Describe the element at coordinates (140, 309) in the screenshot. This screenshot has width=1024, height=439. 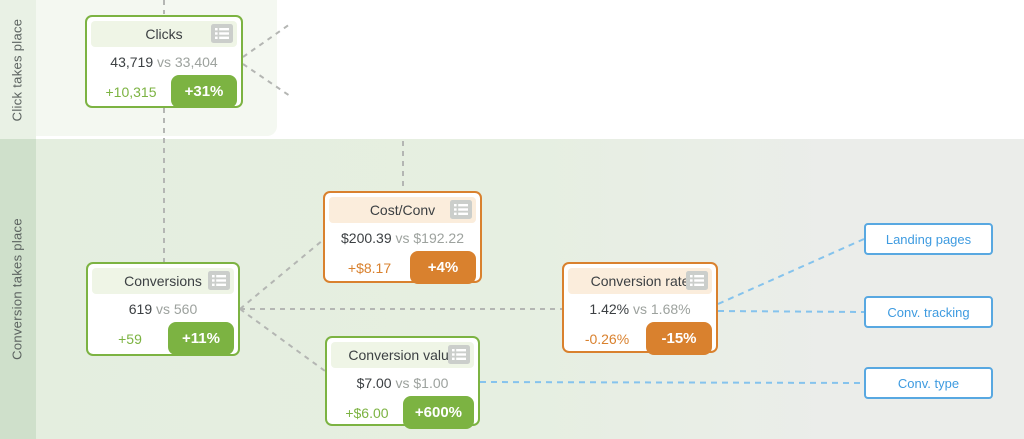
I see `current-value: 619` at that location.